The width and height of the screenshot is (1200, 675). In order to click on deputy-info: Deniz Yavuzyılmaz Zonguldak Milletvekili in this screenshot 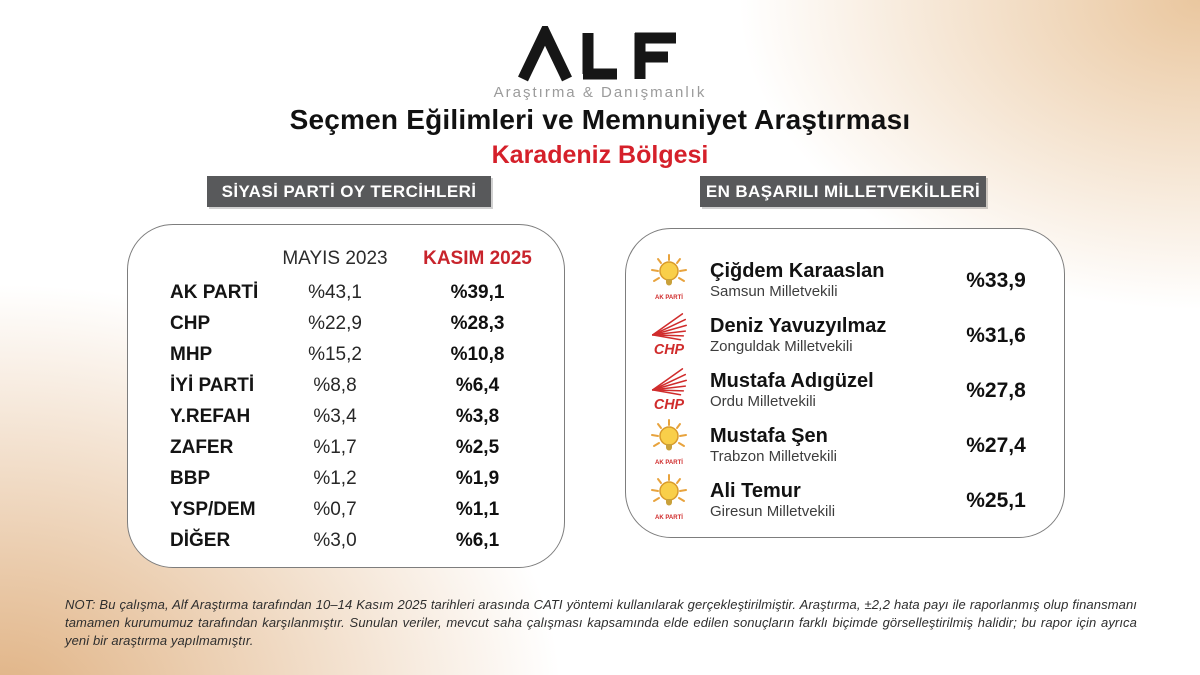, I will do `click(821, 335)`.